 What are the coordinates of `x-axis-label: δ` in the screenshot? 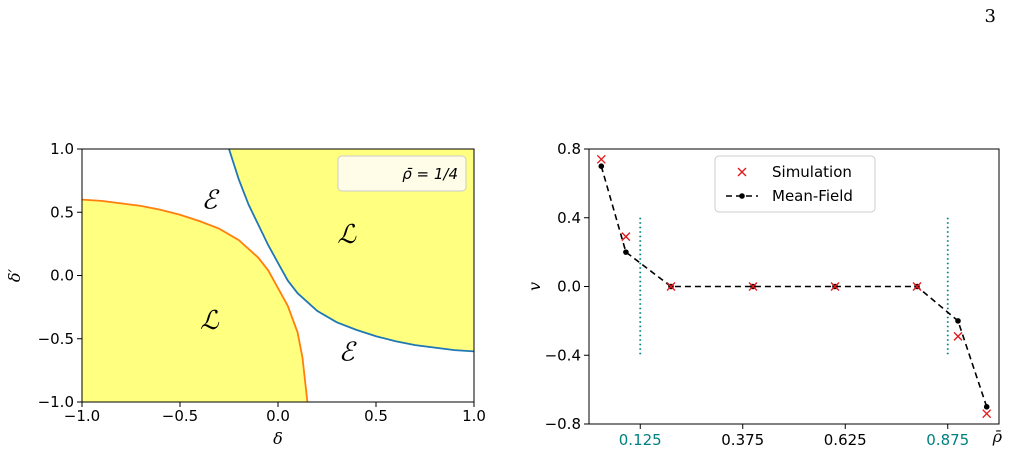 It's located at (278, 438).